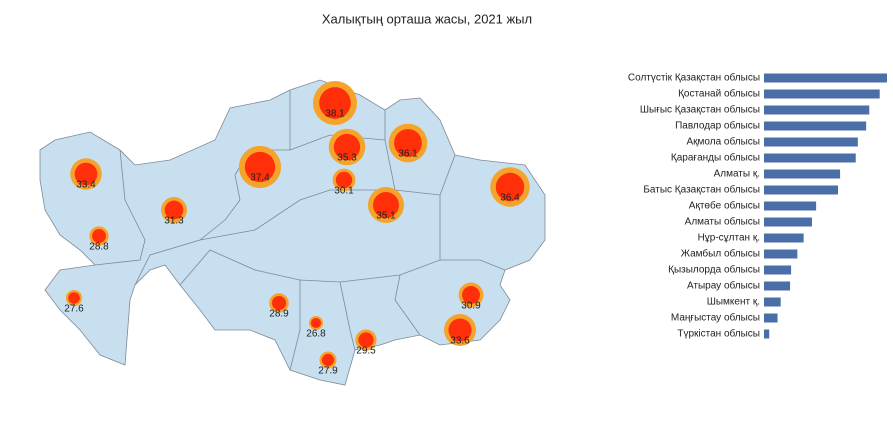 This screenshot has height=423, width=893. What do you see at coordinates (715, 158) in the screenshot?
I see `y-tick-label: Қарағанды облысы` at bounding box center [715, 158].